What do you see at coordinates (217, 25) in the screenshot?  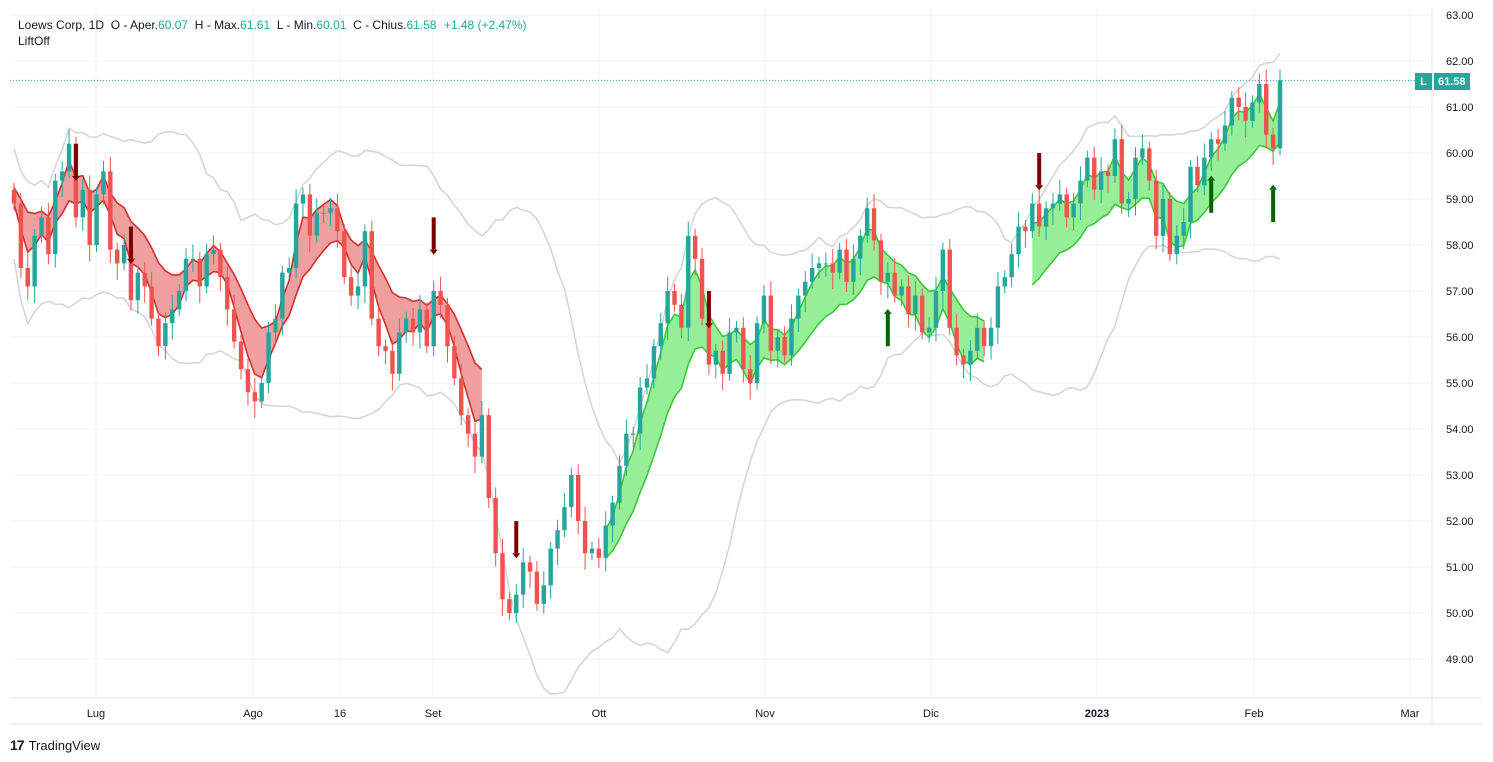 I see `high-label: H - Max.` at bounding box center [217, 25].